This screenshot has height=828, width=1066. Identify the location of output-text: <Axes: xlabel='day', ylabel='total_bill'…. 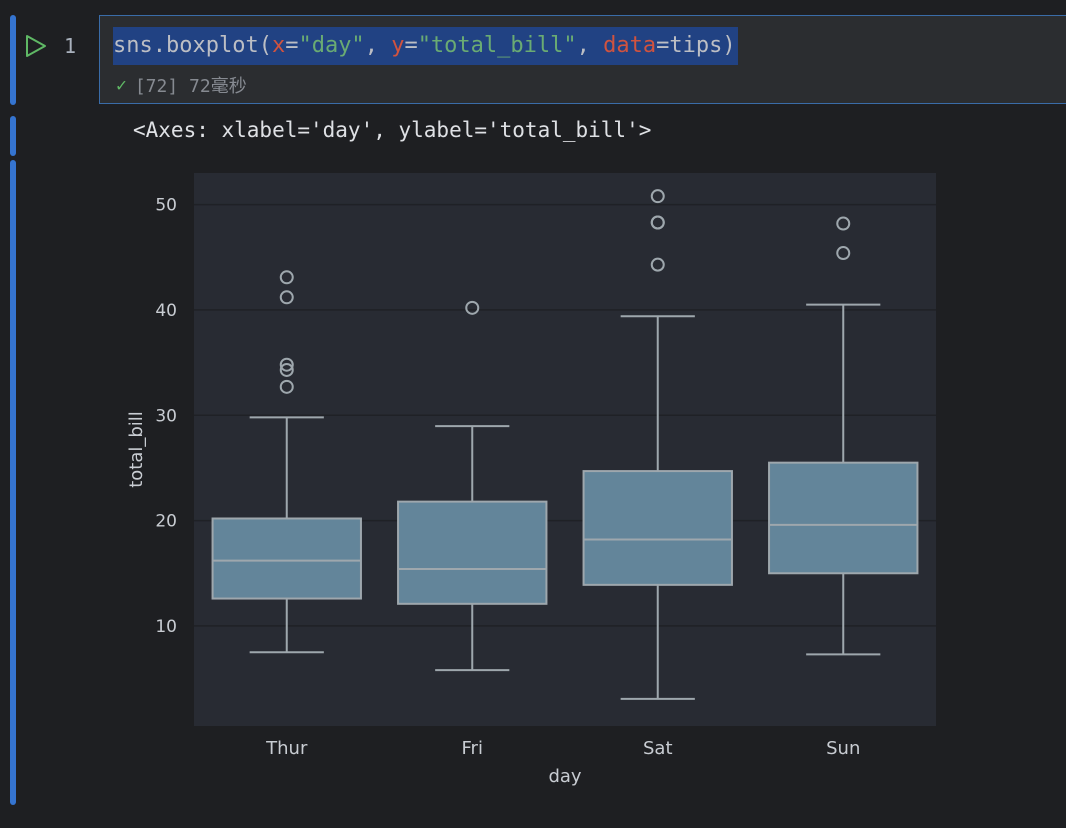
(392, 130).